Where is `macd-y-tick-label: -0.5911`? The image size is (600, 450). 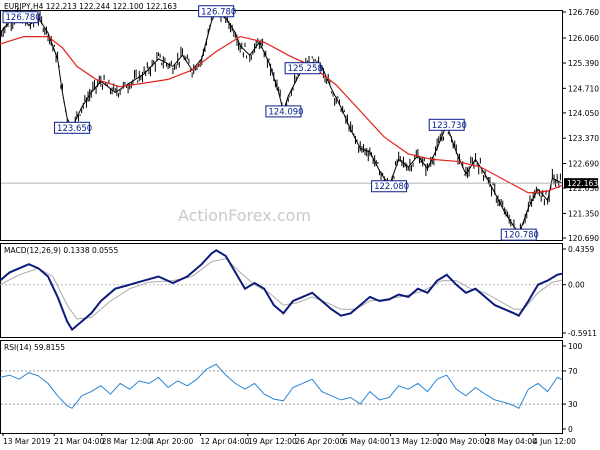 macd-y-tick-label: -0.5911 is located at coordinates (582, 333).